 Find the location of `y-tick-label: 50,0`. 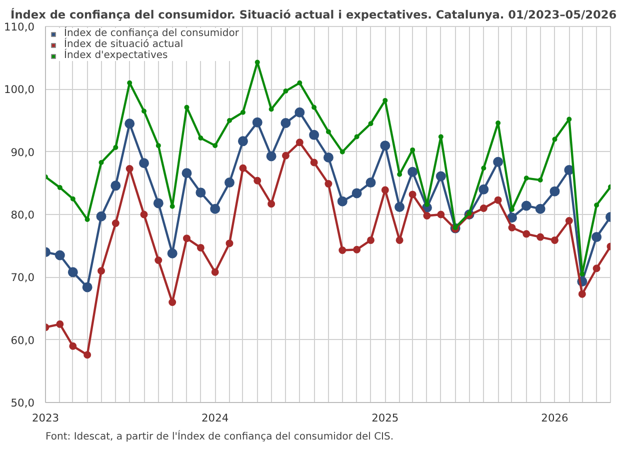

y-tick-label: 50,0 is located at coordinates (22, 403).